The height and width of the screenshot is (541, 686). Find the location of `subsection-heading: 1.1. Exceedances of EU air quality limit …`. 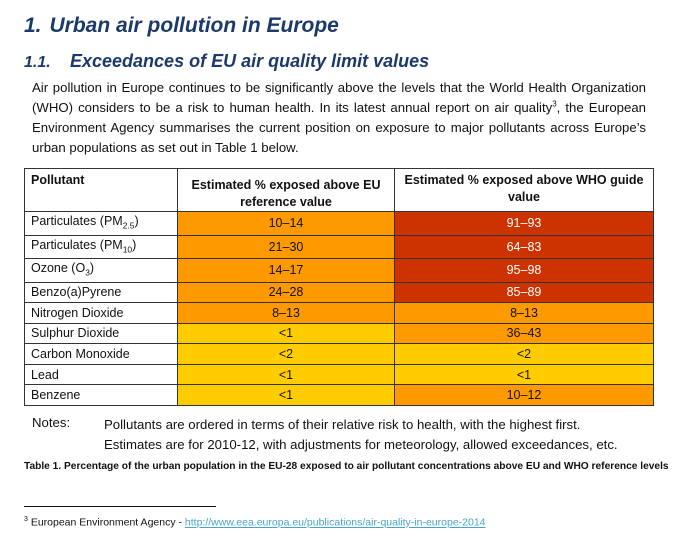

subsection-heading: 1.1. Exceedances of EU air quality limit … is located at coordinates (226, 61).